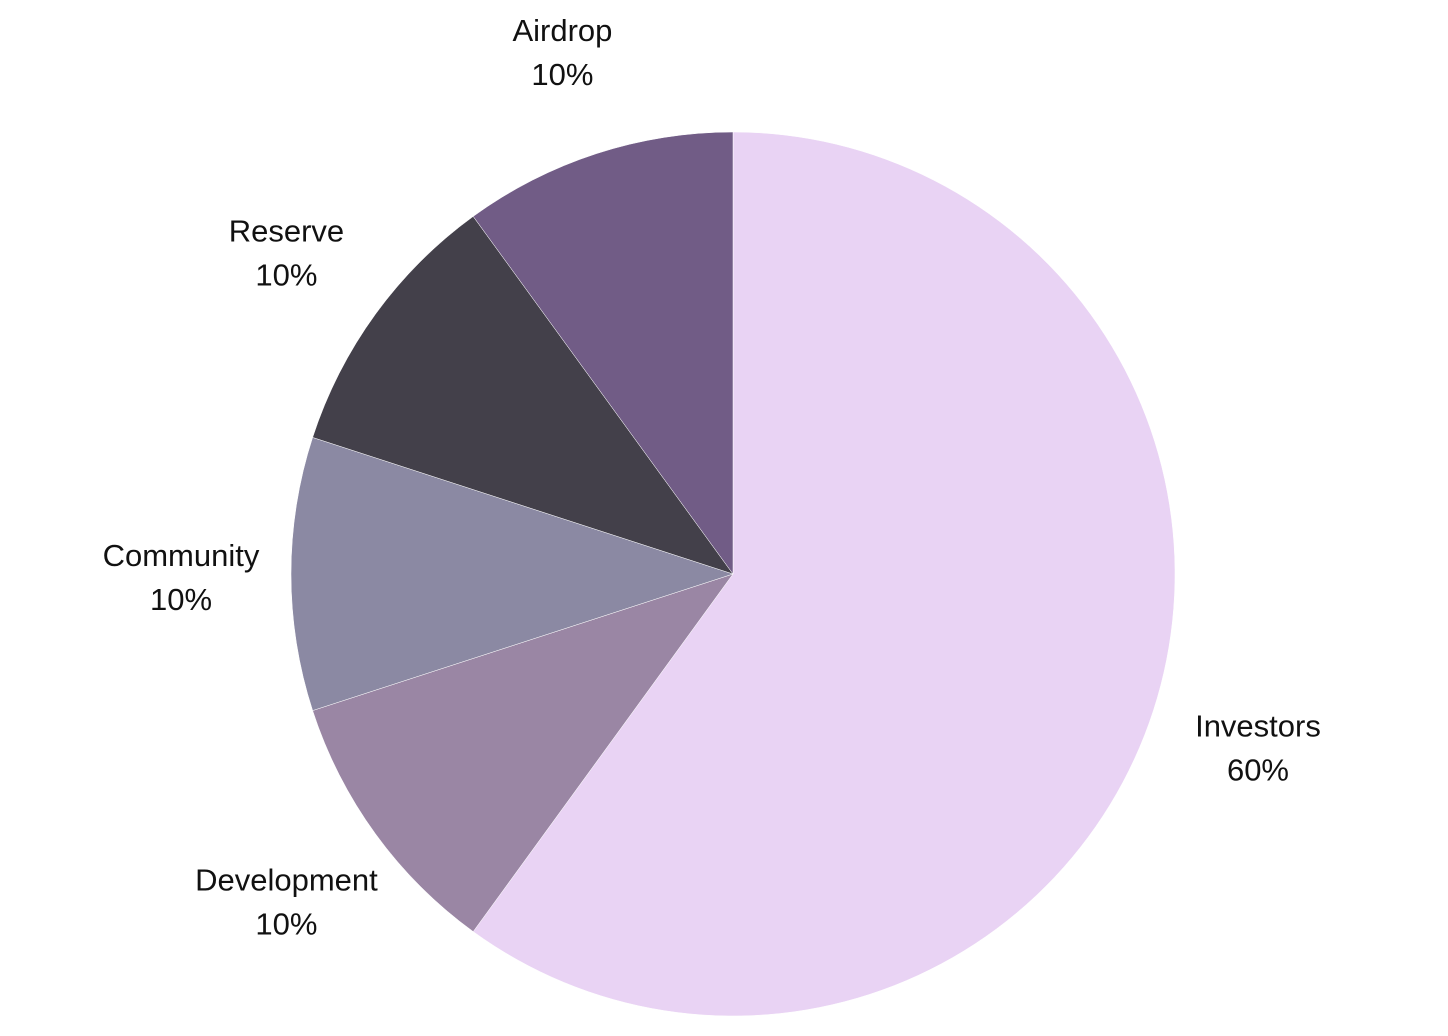 The image size is (1448, 1036). I want to click on slice-percent-airdrop: 10%, so click(562, 74).